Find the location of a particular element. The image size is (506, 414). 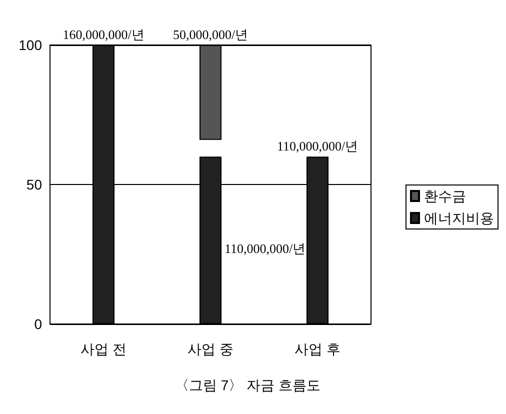

legend-label: 환수금 is located at coordinates (445, 196).